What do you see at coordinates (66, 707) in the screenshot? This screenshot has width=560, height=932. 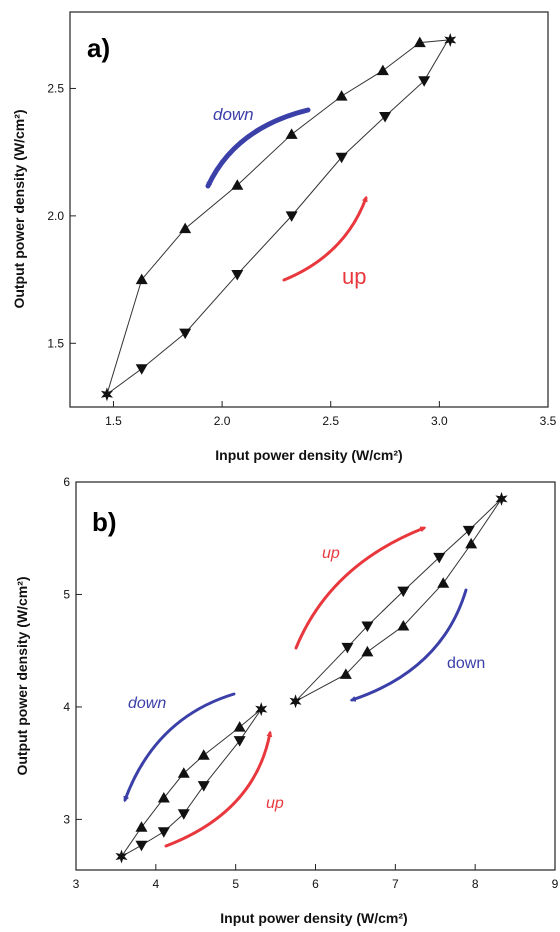 I see `y-tick-label: 4` at bounding box center [66, 707].